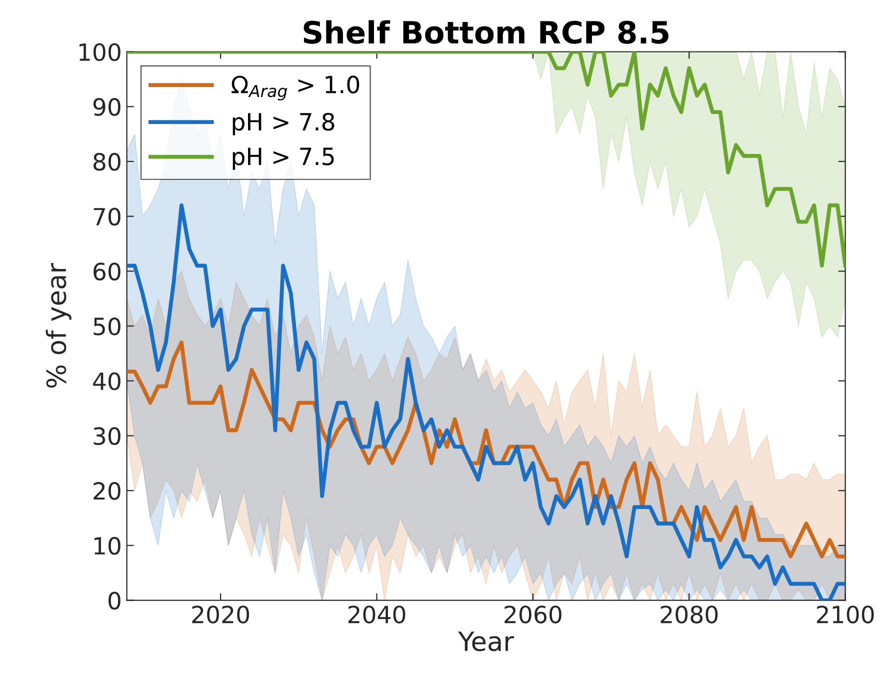  What do you see at coordinates (845, 615) in the screenshot?
I see `x-tick-label: 2100` at bounding box center [845, 615].